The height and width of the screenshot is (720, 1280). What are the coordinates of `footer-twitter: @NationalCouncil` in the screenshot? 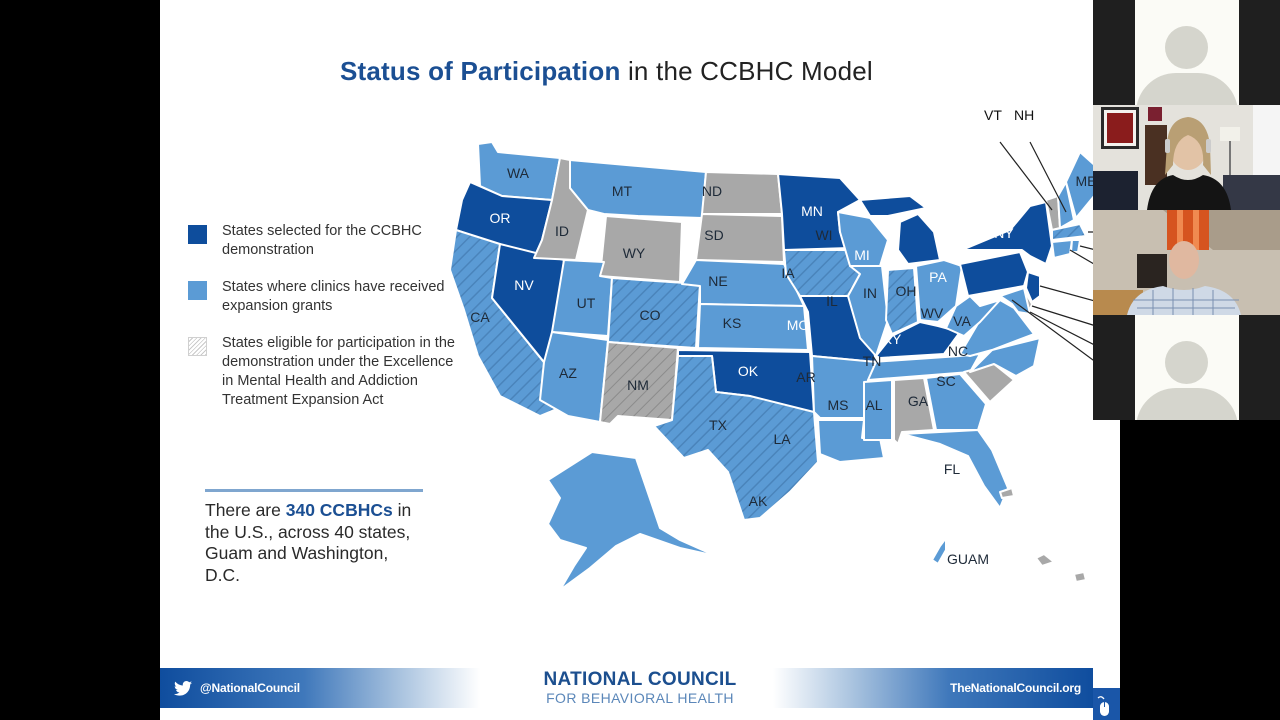 It's located at (320, 688).